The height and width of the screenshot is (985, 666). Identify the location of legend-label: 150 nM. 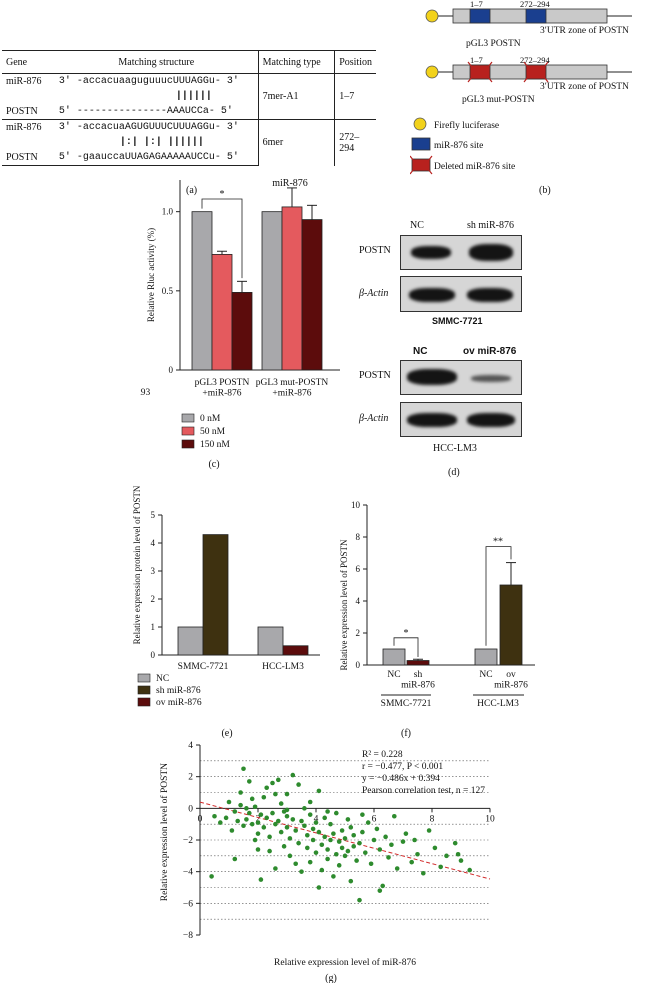
(215, 445).